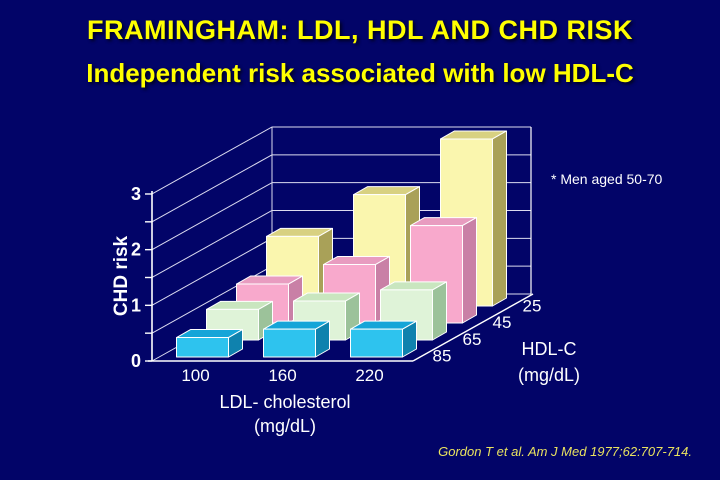 The image size is (720, 480). Describe the element at coordinates (285, 414) in the screenshot. I see `x-axis-title-block: LDL- cholesterol (mg/dL)` at that location.